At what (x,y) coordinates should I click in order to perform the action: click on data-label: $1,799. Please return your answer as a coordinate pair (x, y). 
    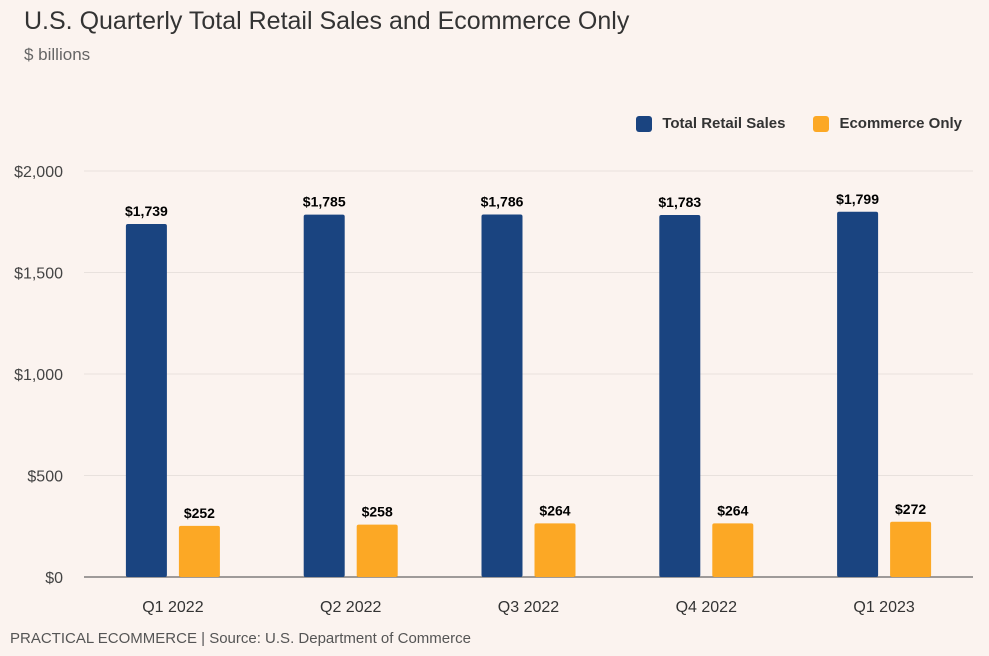
    Looking at the image, I should click on (857, 199).